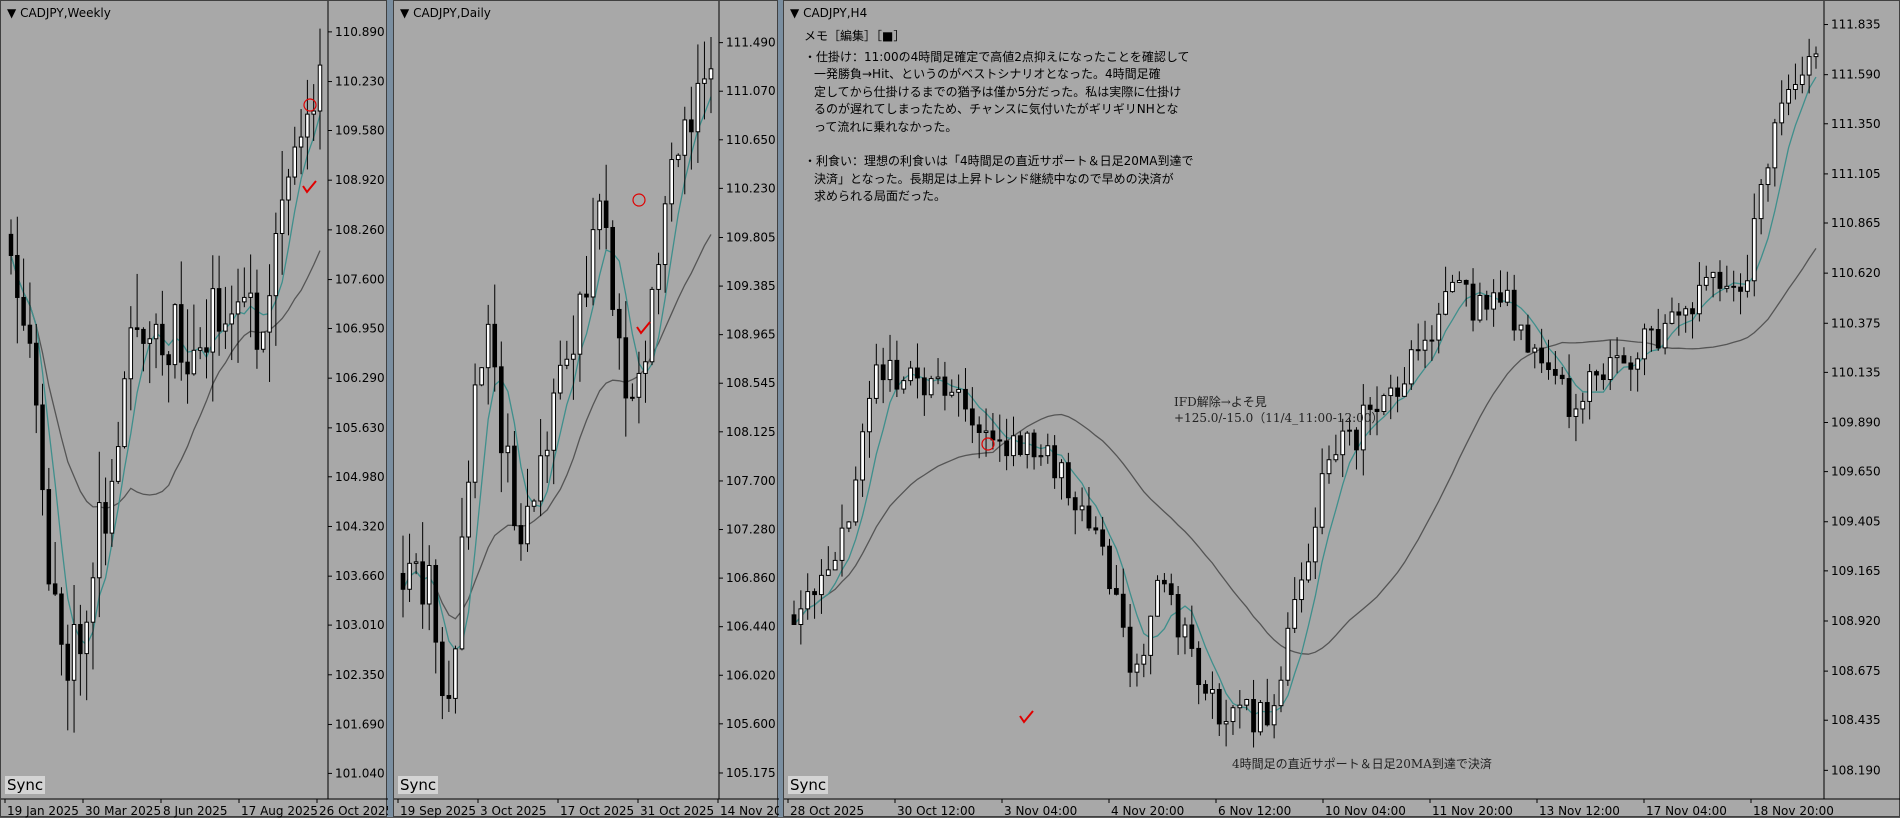  What do you see at coordinates (1147, 811) in the screenshot?
I see `x-tick-label: 4 Nov 20:00` at bounding box center [1147, 811].